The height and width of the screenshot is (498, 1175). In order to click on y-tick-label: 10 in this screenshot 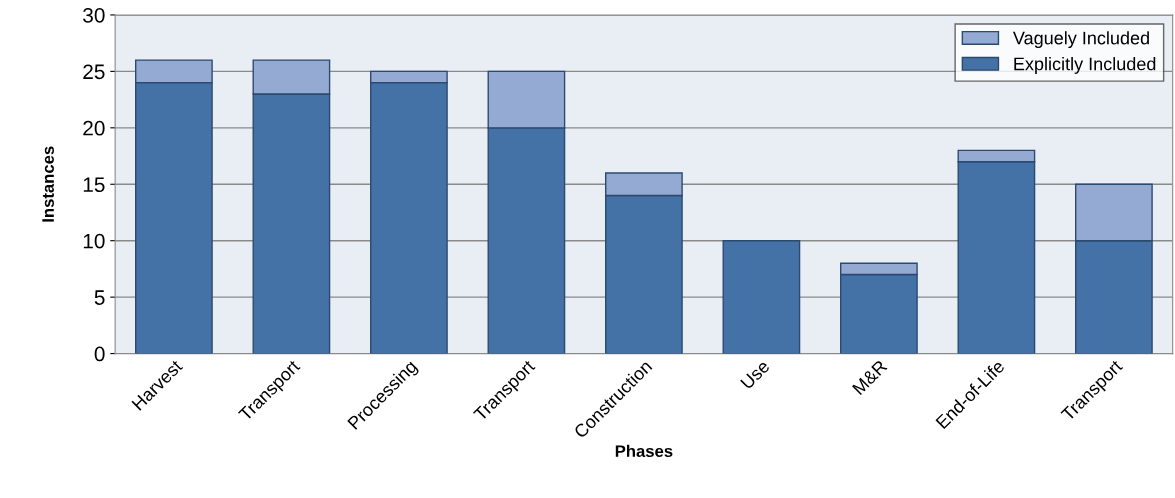, I will do `click(94, 241)`.